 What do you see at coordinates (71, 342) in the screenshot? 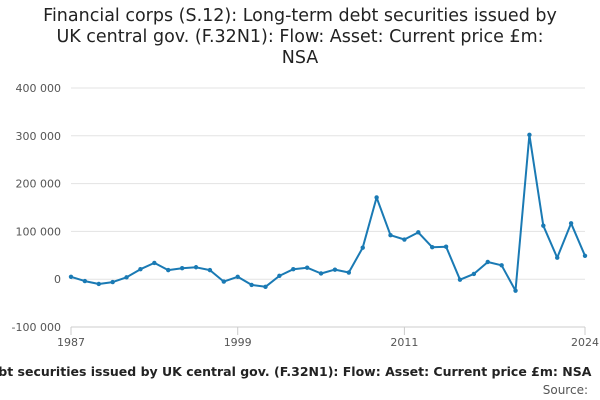
I see `x-tick-label: 1987` at bounding box center [71, 342].